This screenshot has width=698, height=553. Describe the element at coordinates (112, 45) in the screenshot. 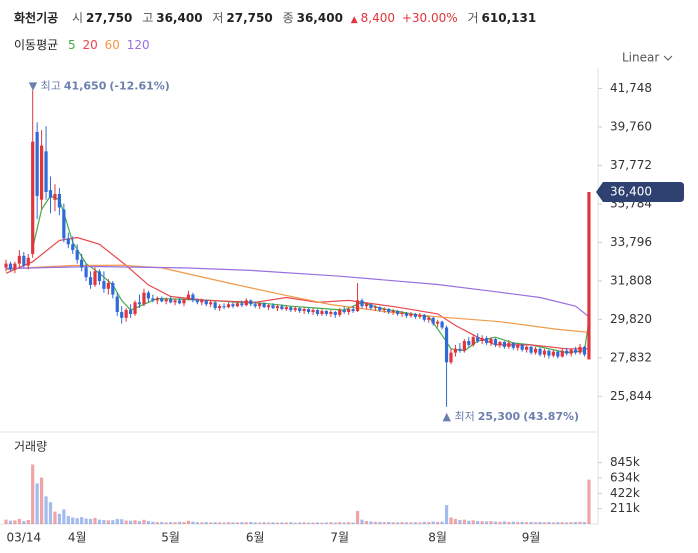

I see `ma-legend-item: 60` at that location.